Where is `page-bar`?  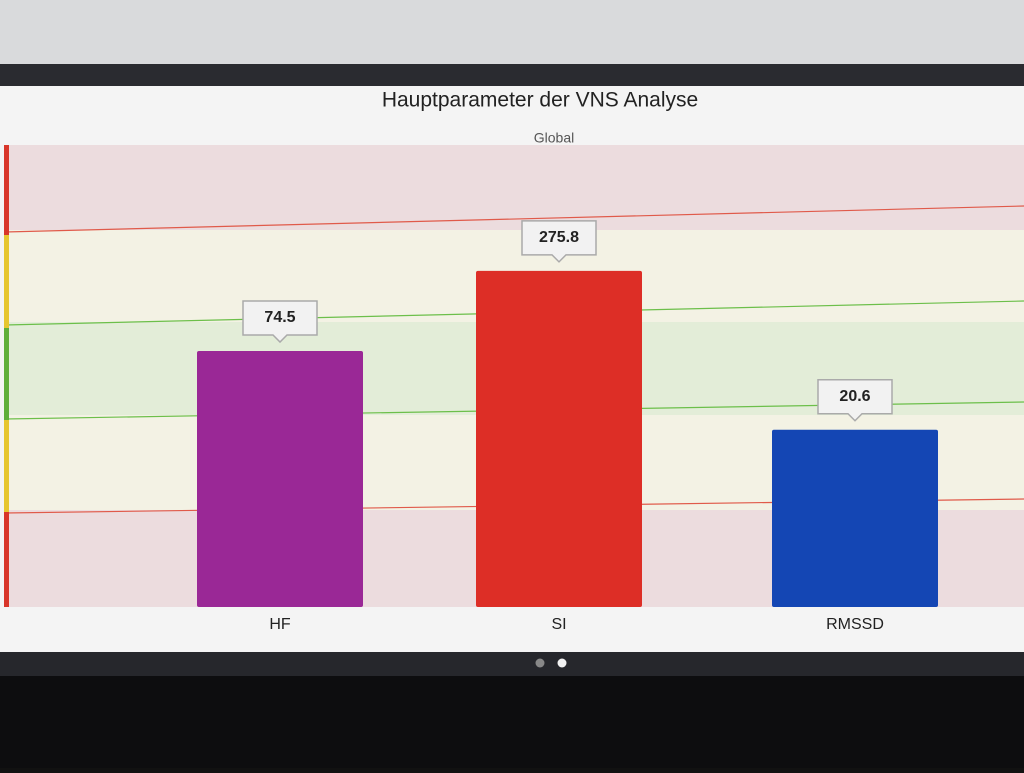 page-bar is located at coordinates (512, 664).